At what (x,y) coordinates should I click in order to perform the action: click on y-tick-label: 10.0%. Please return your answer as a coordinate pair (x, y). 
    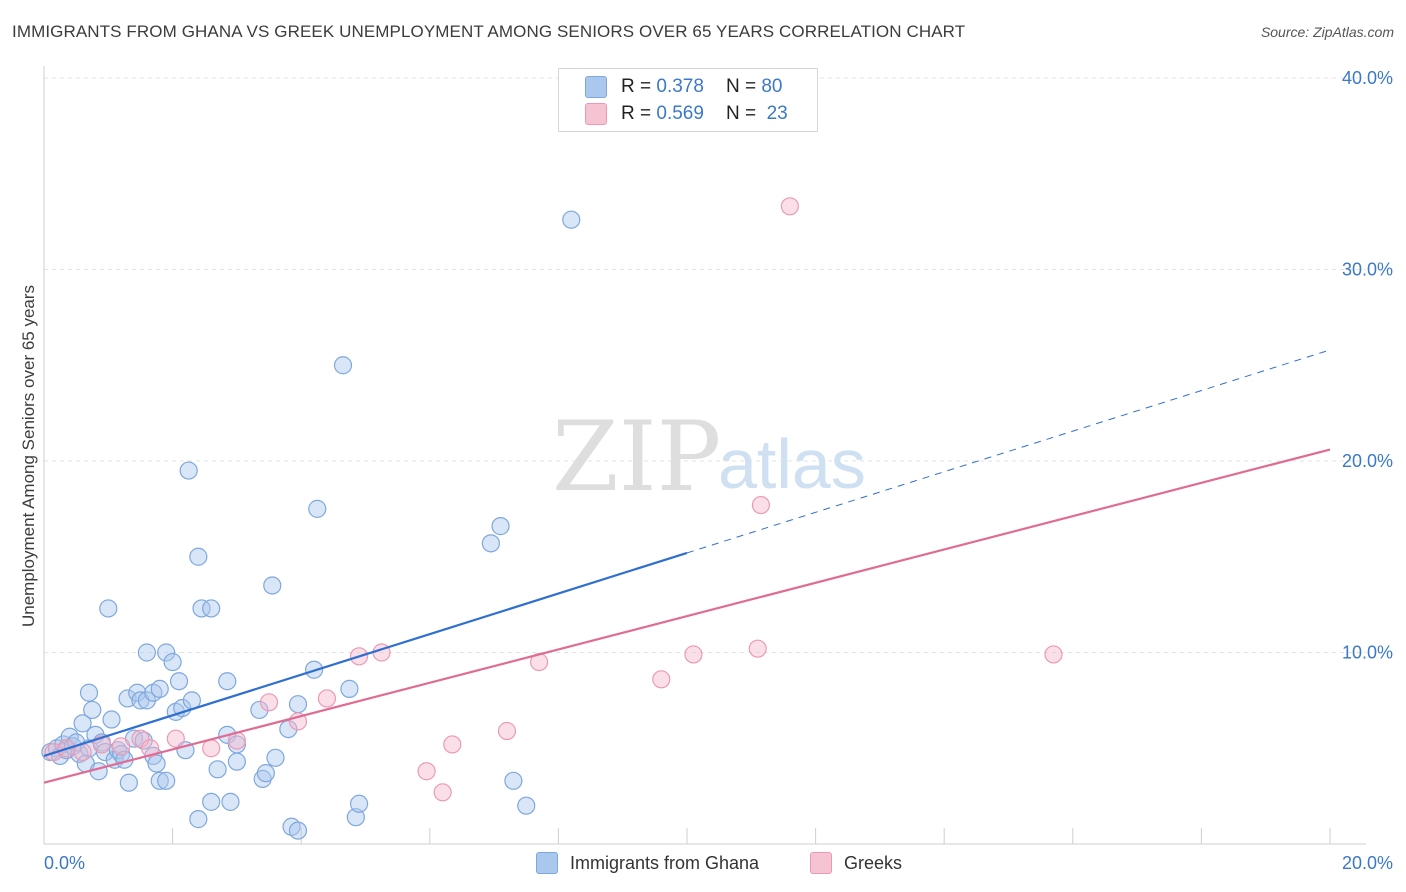
    Looking at the image, I should click on (1367, 653).